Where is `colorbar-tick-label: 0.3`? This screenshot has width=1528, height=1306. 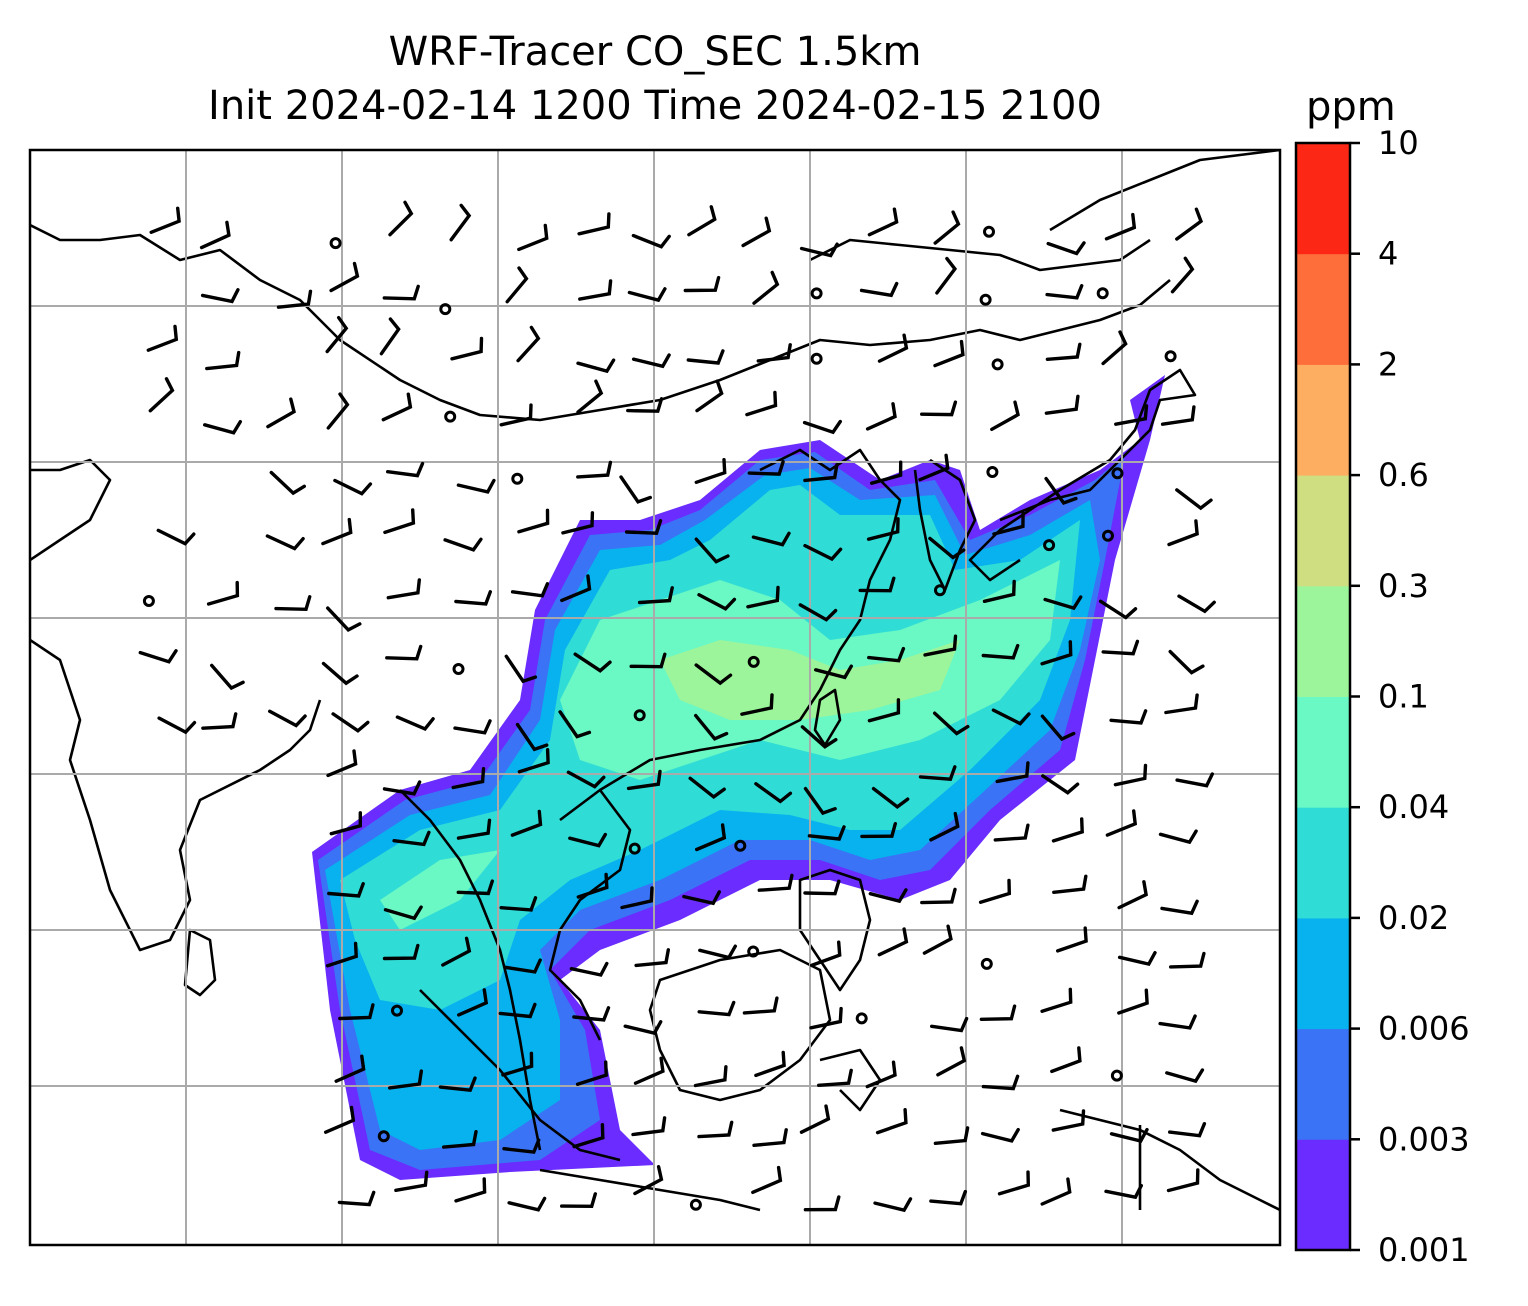
colorbar-tick-label: 0.3 is located at coordinates (1403, 586).